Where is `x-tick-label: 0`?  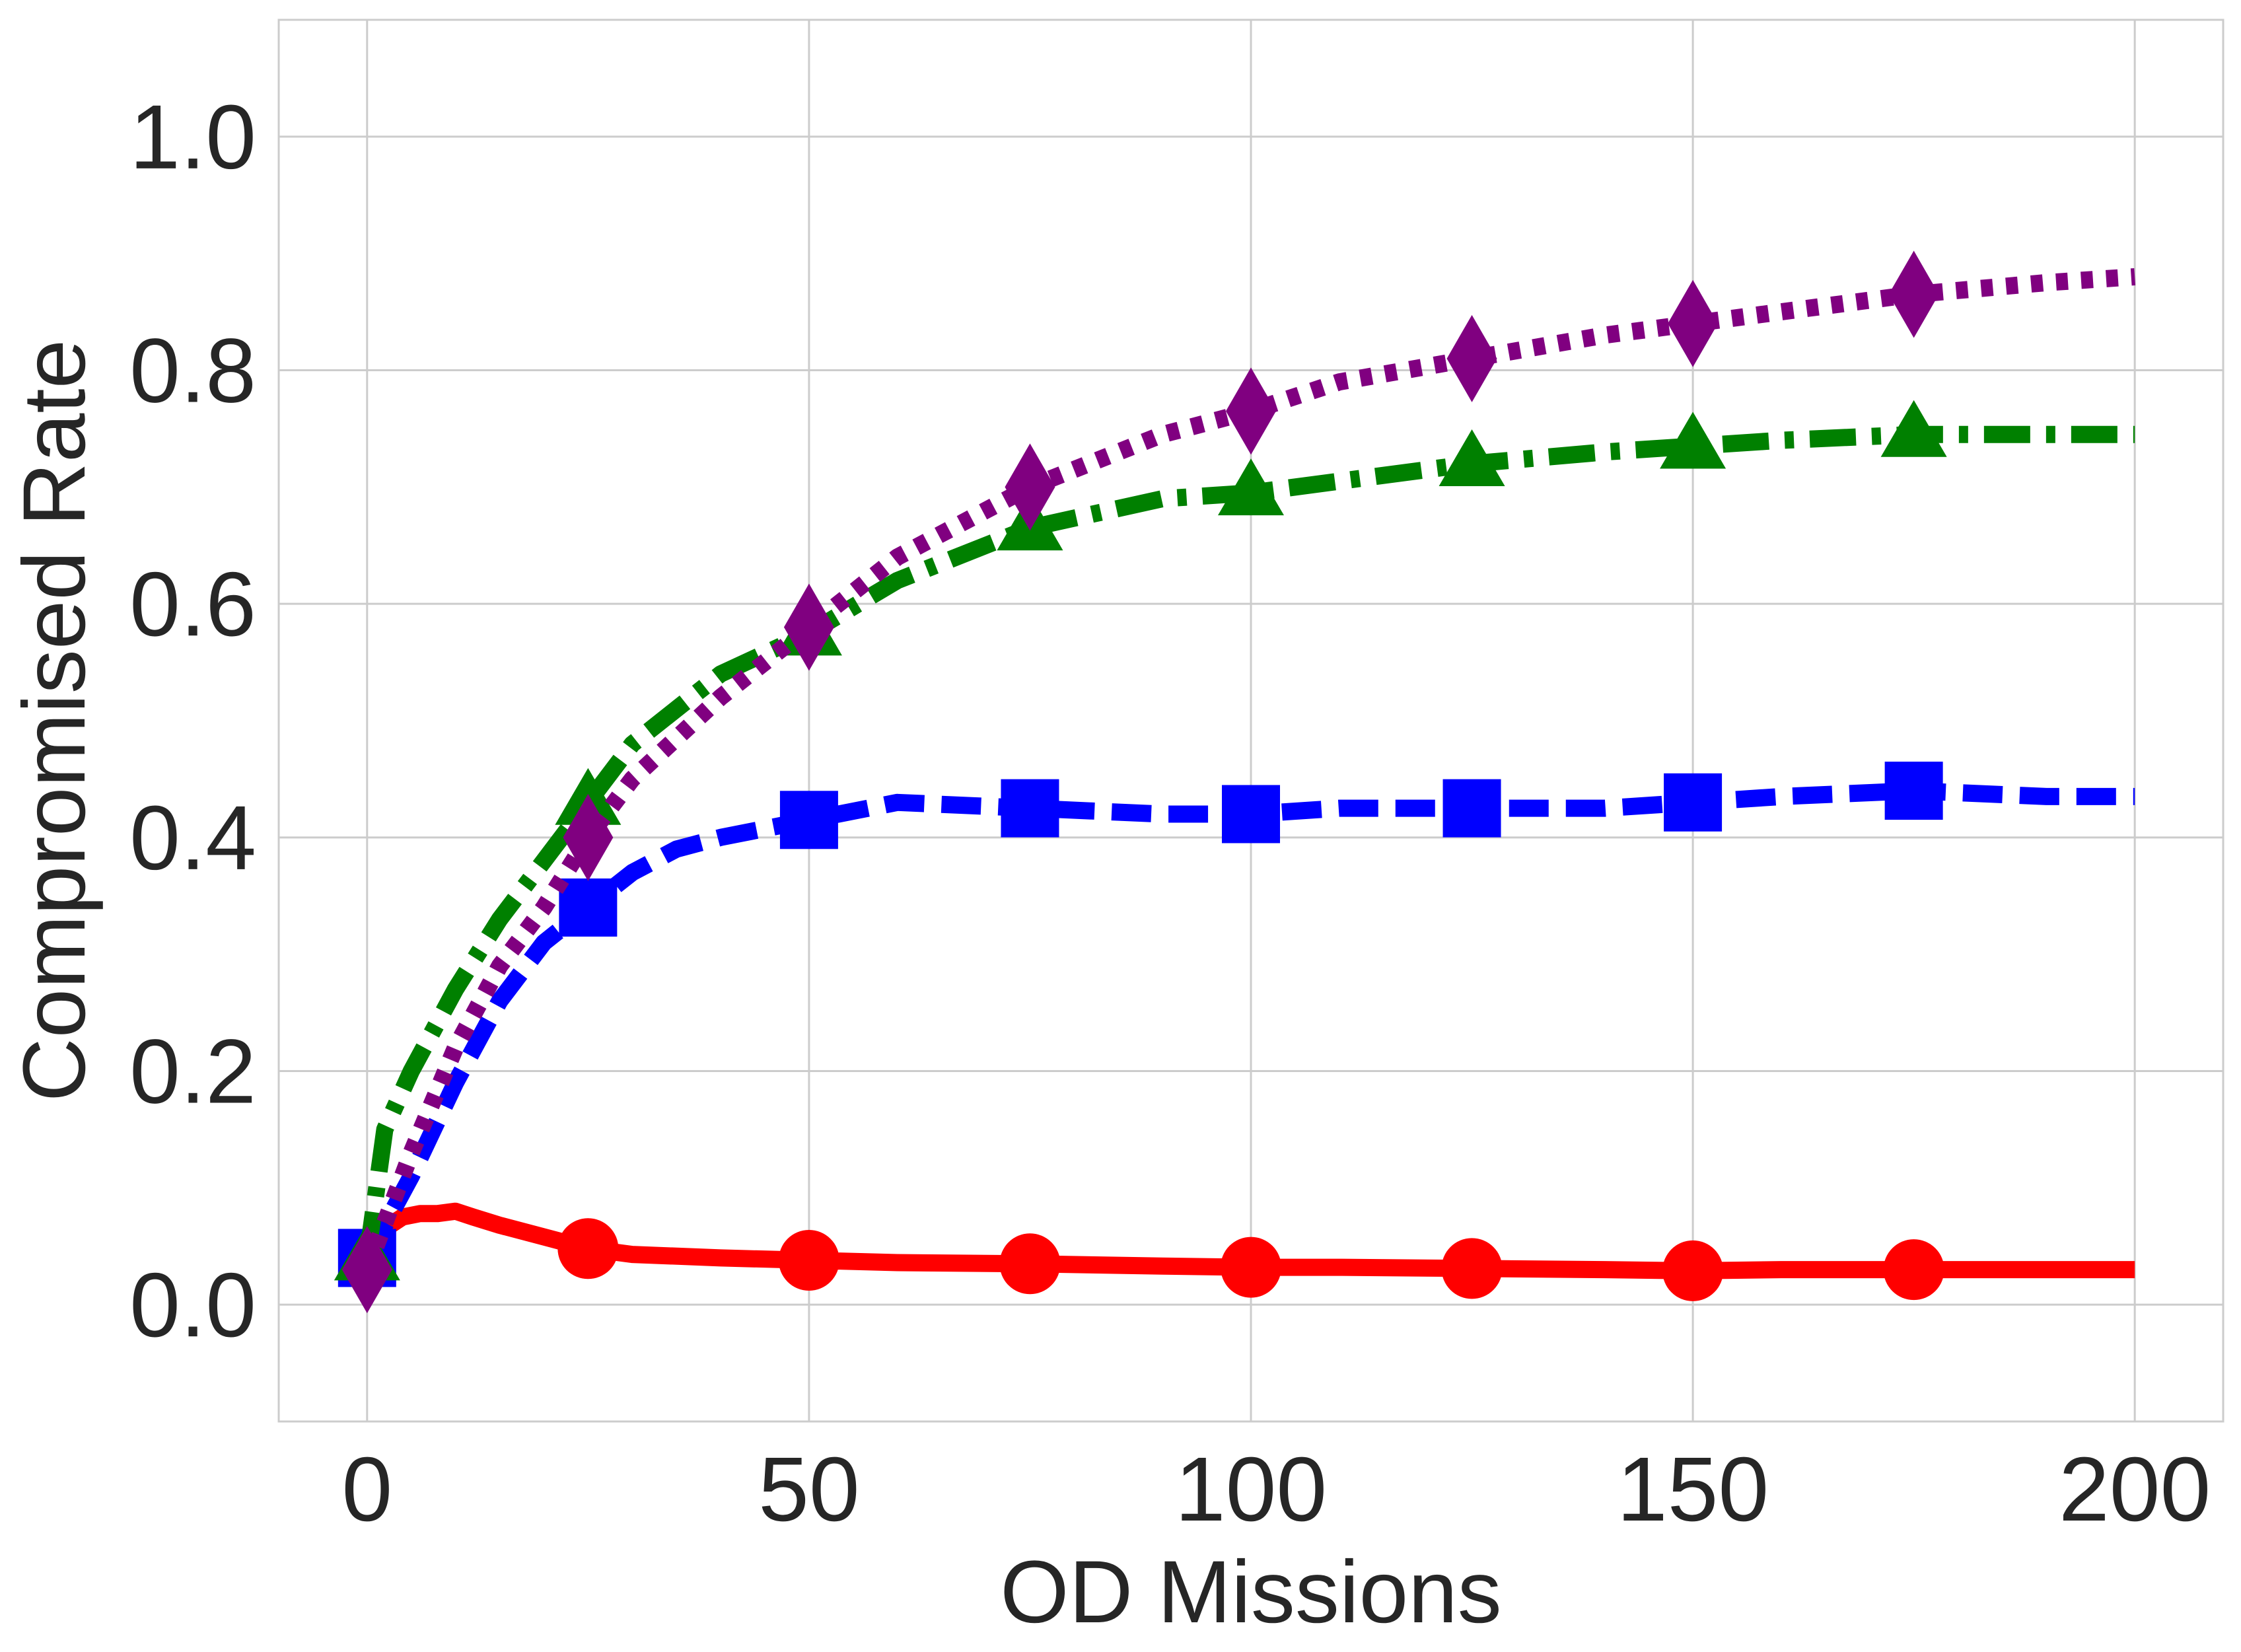
x-tick-label: 0 is located at coordinates (366, 1490).